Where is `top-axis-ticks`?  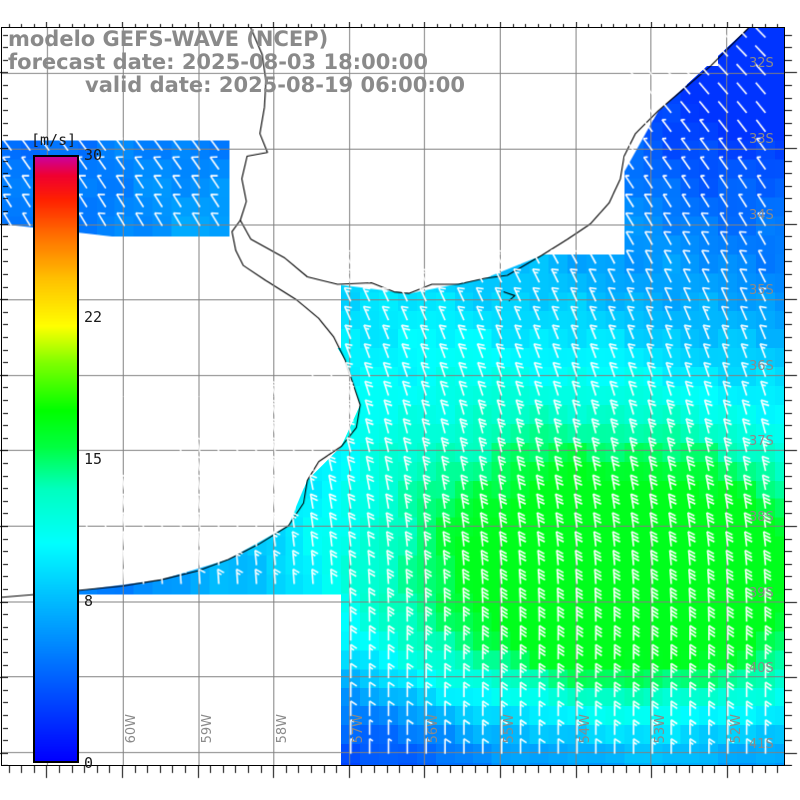 top-axis-ticks is located at coordinates (393, 25).